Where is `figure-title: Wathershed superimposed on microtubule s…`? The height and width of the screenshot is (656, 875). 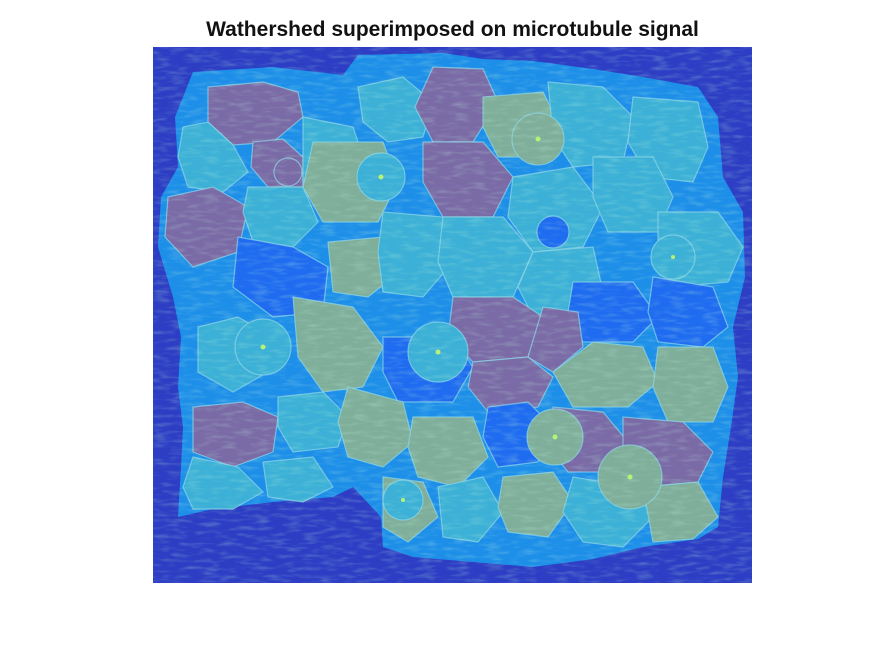
figure-title: Wathershed superimposed on microtubule s… is located at coordinates (452, 29).